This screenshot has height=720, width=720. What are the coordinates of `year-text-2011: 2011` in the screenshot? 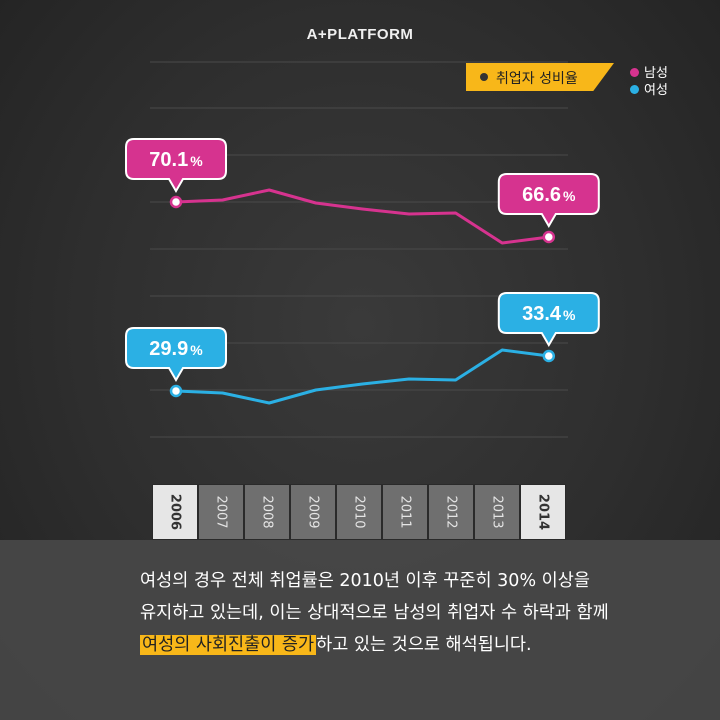 It's located at (405, 512).